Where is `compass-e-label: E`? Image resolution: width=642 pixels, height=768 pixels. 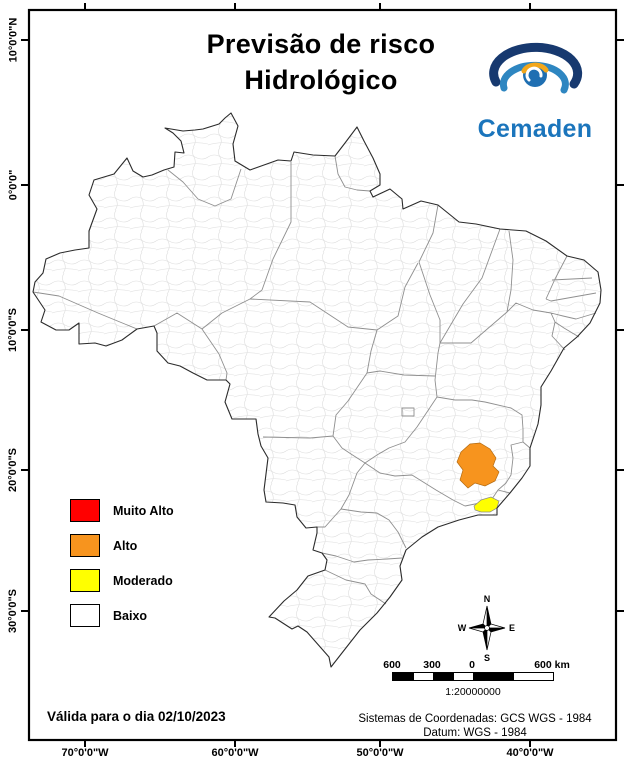 compass-e-label: E is located at coordinates (512, 628).